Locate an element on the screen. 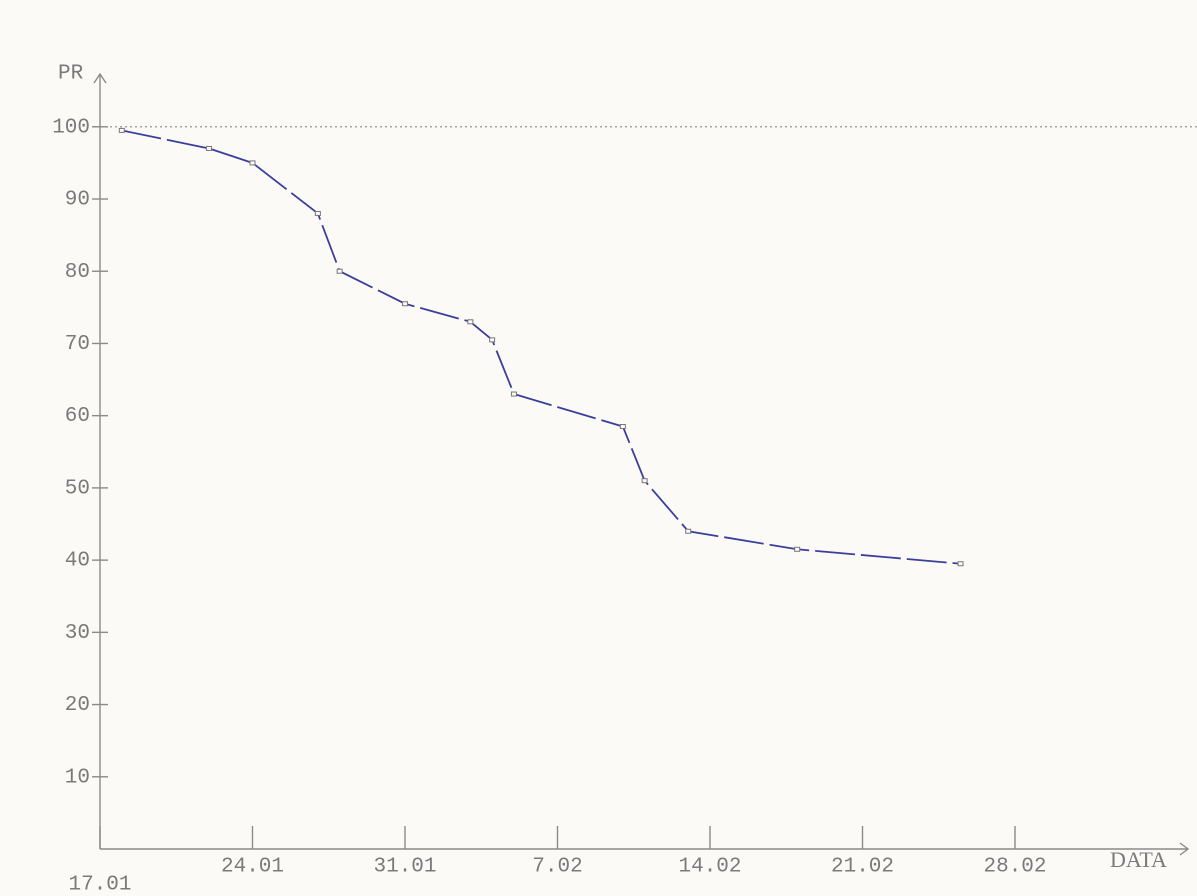  y-tick-label: 10 is located at coordinates (77, 777).